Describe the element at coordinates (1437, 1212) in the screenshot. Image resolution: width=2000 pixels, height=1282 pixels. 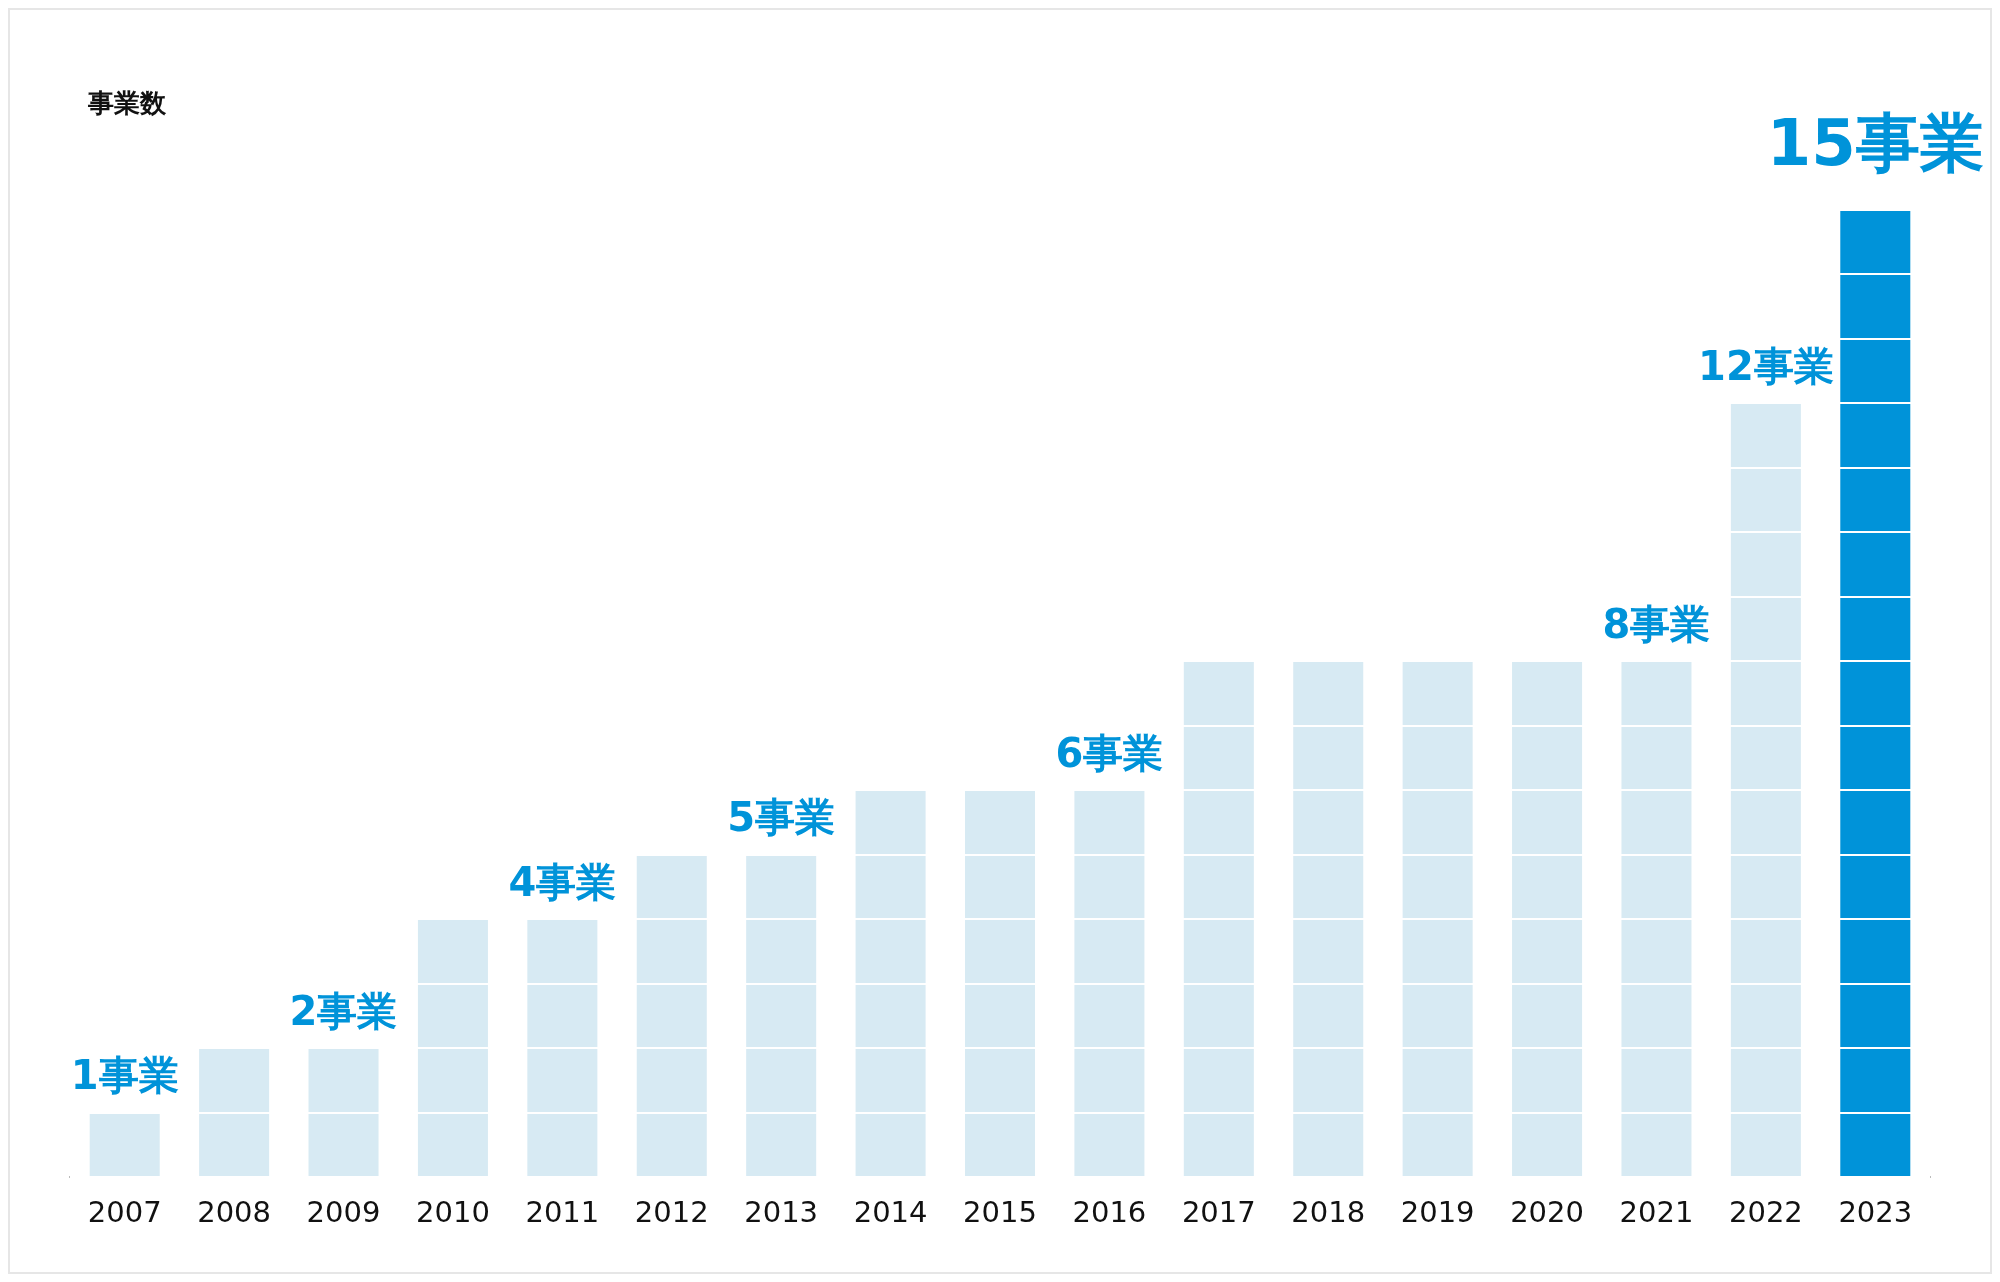
I see `x-tick-label: 2019` at that location.